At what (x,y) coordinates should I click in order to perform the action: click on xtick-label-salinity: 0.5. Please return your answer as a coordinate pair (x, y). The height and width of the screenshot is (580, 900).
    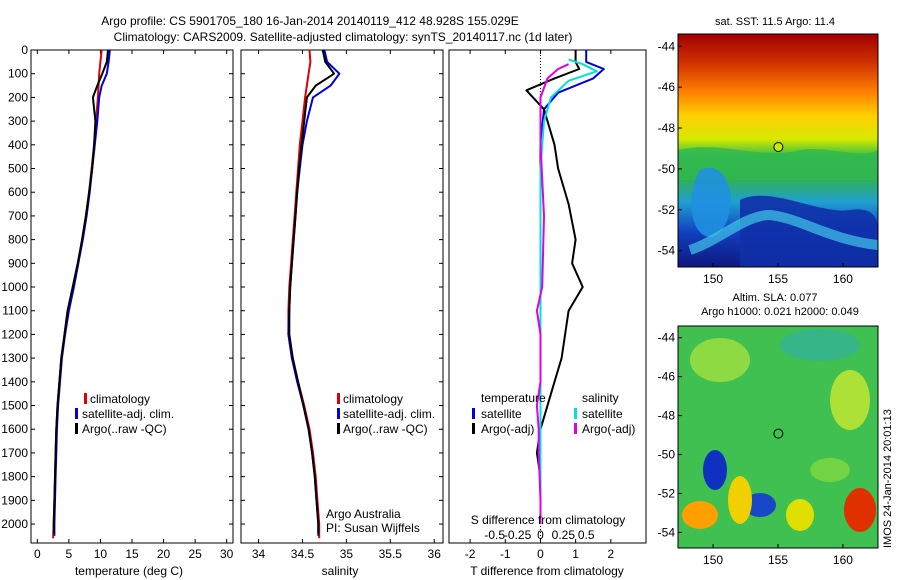
    Looking at the image, I should click on (586, 535).